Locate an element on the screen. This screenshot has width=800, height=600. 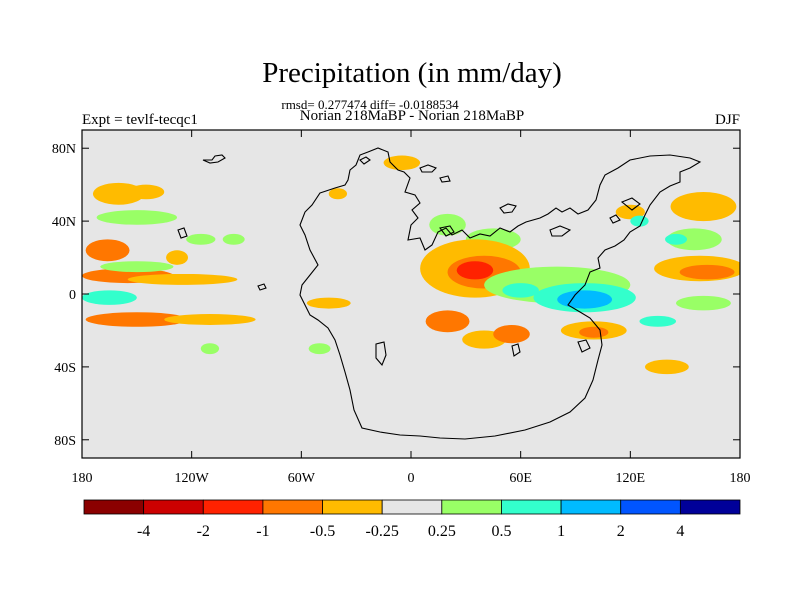
x-tick-label-2: 60W is located at coordinates (302, 478).